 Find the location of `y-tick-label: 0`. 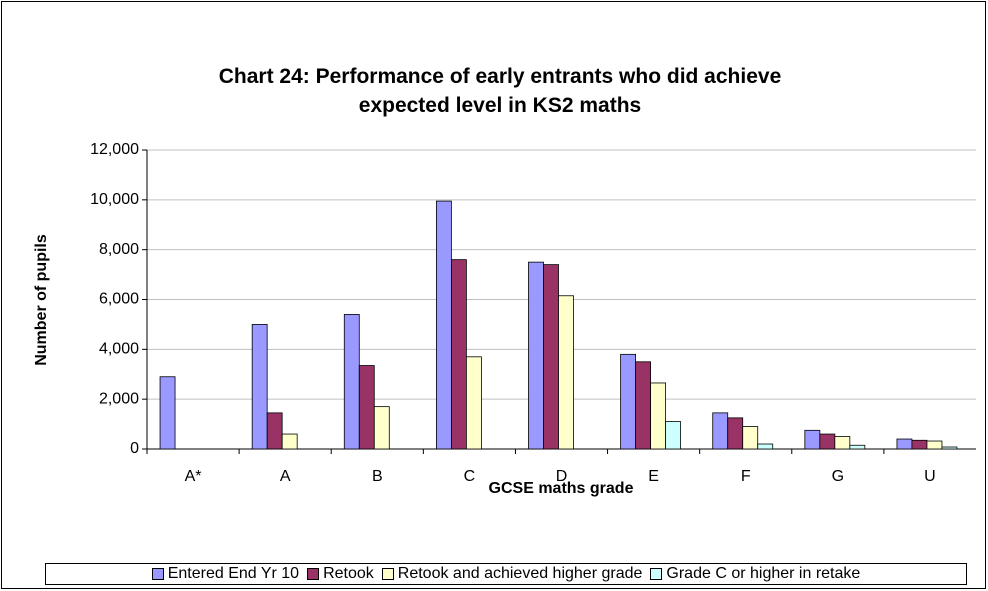

y-tick-label: 0 is located at coordinates (134, 448).